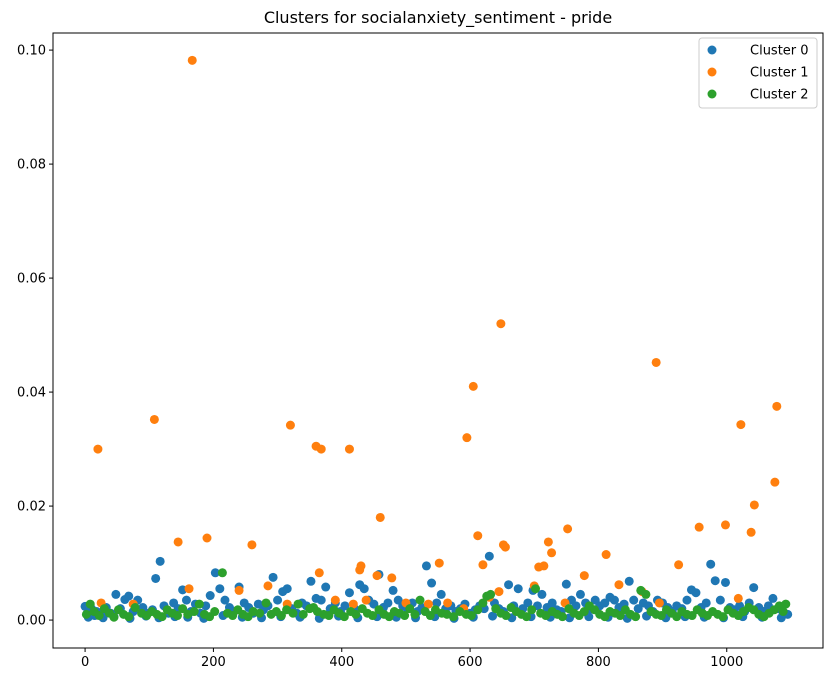 This screenshot has height=682, width=835. I want to click on legend-box, so click(758, 73).